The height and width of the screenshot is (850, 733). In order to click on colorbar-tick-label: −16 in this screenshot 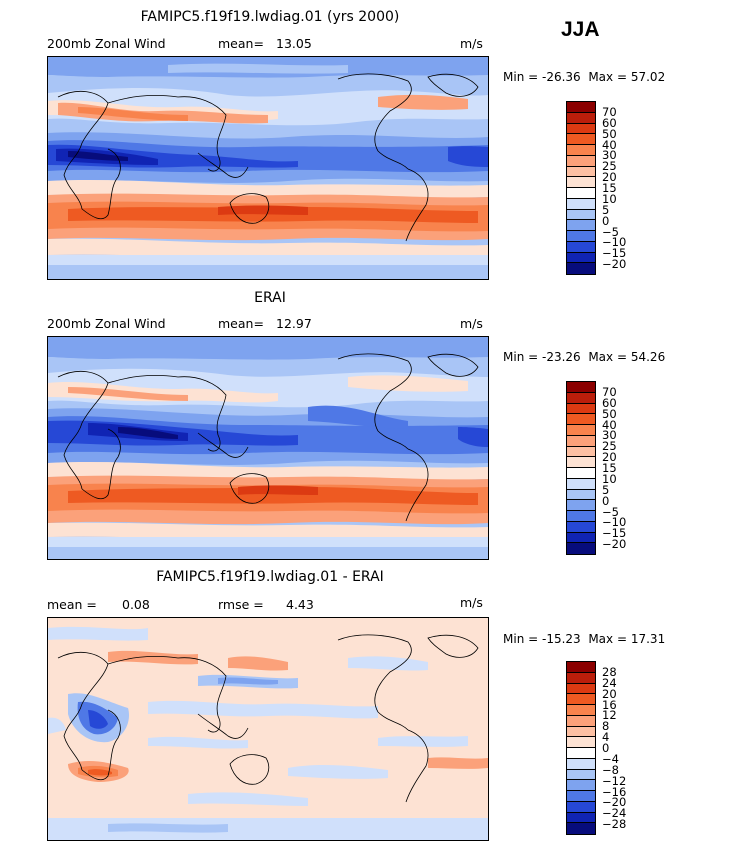, I will do `click(614, 791)`.